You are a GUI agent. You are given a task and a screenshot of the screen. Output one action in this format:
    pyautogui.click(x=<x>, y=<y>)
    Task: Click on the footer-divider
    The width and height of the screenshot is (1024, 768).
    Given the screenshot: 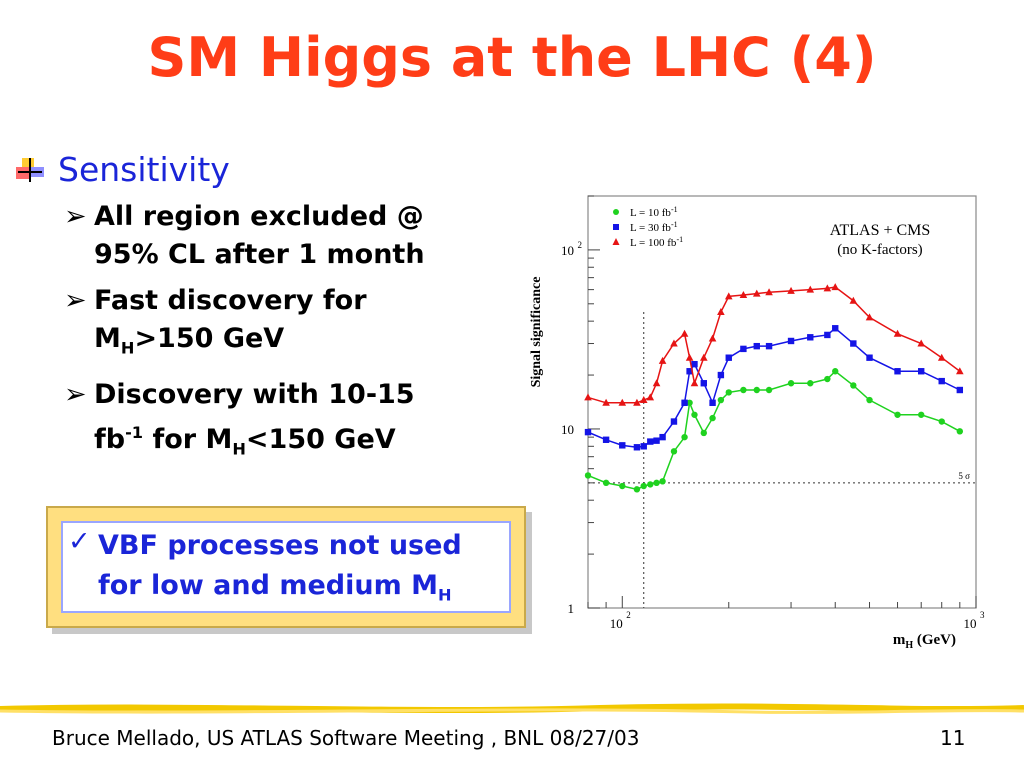 What is the action you would take?
    pyautogui.click(x=512, y=708)
    